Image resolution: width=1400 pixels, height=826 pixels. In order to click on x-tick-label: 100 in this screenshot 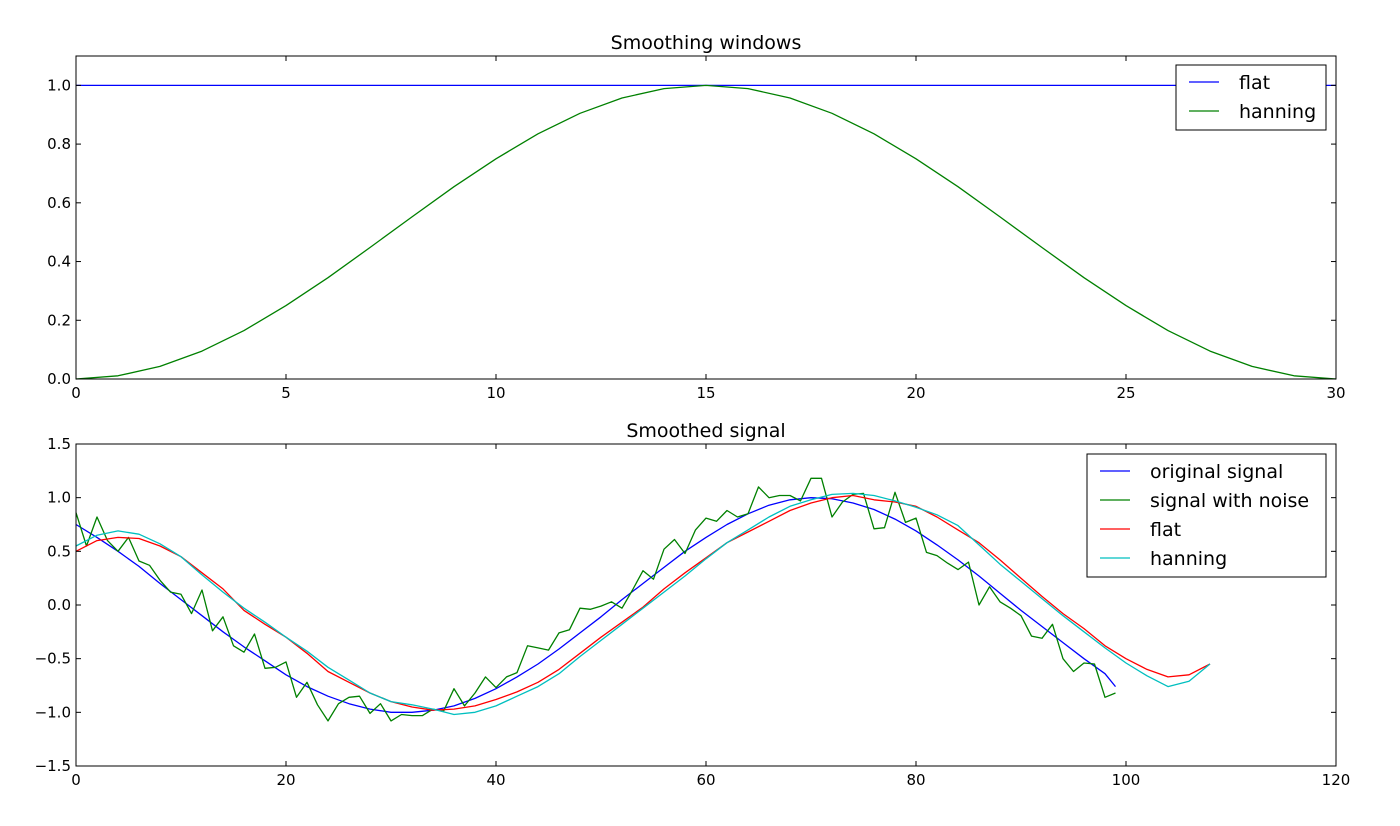, I will do `click(1126, 780)`.